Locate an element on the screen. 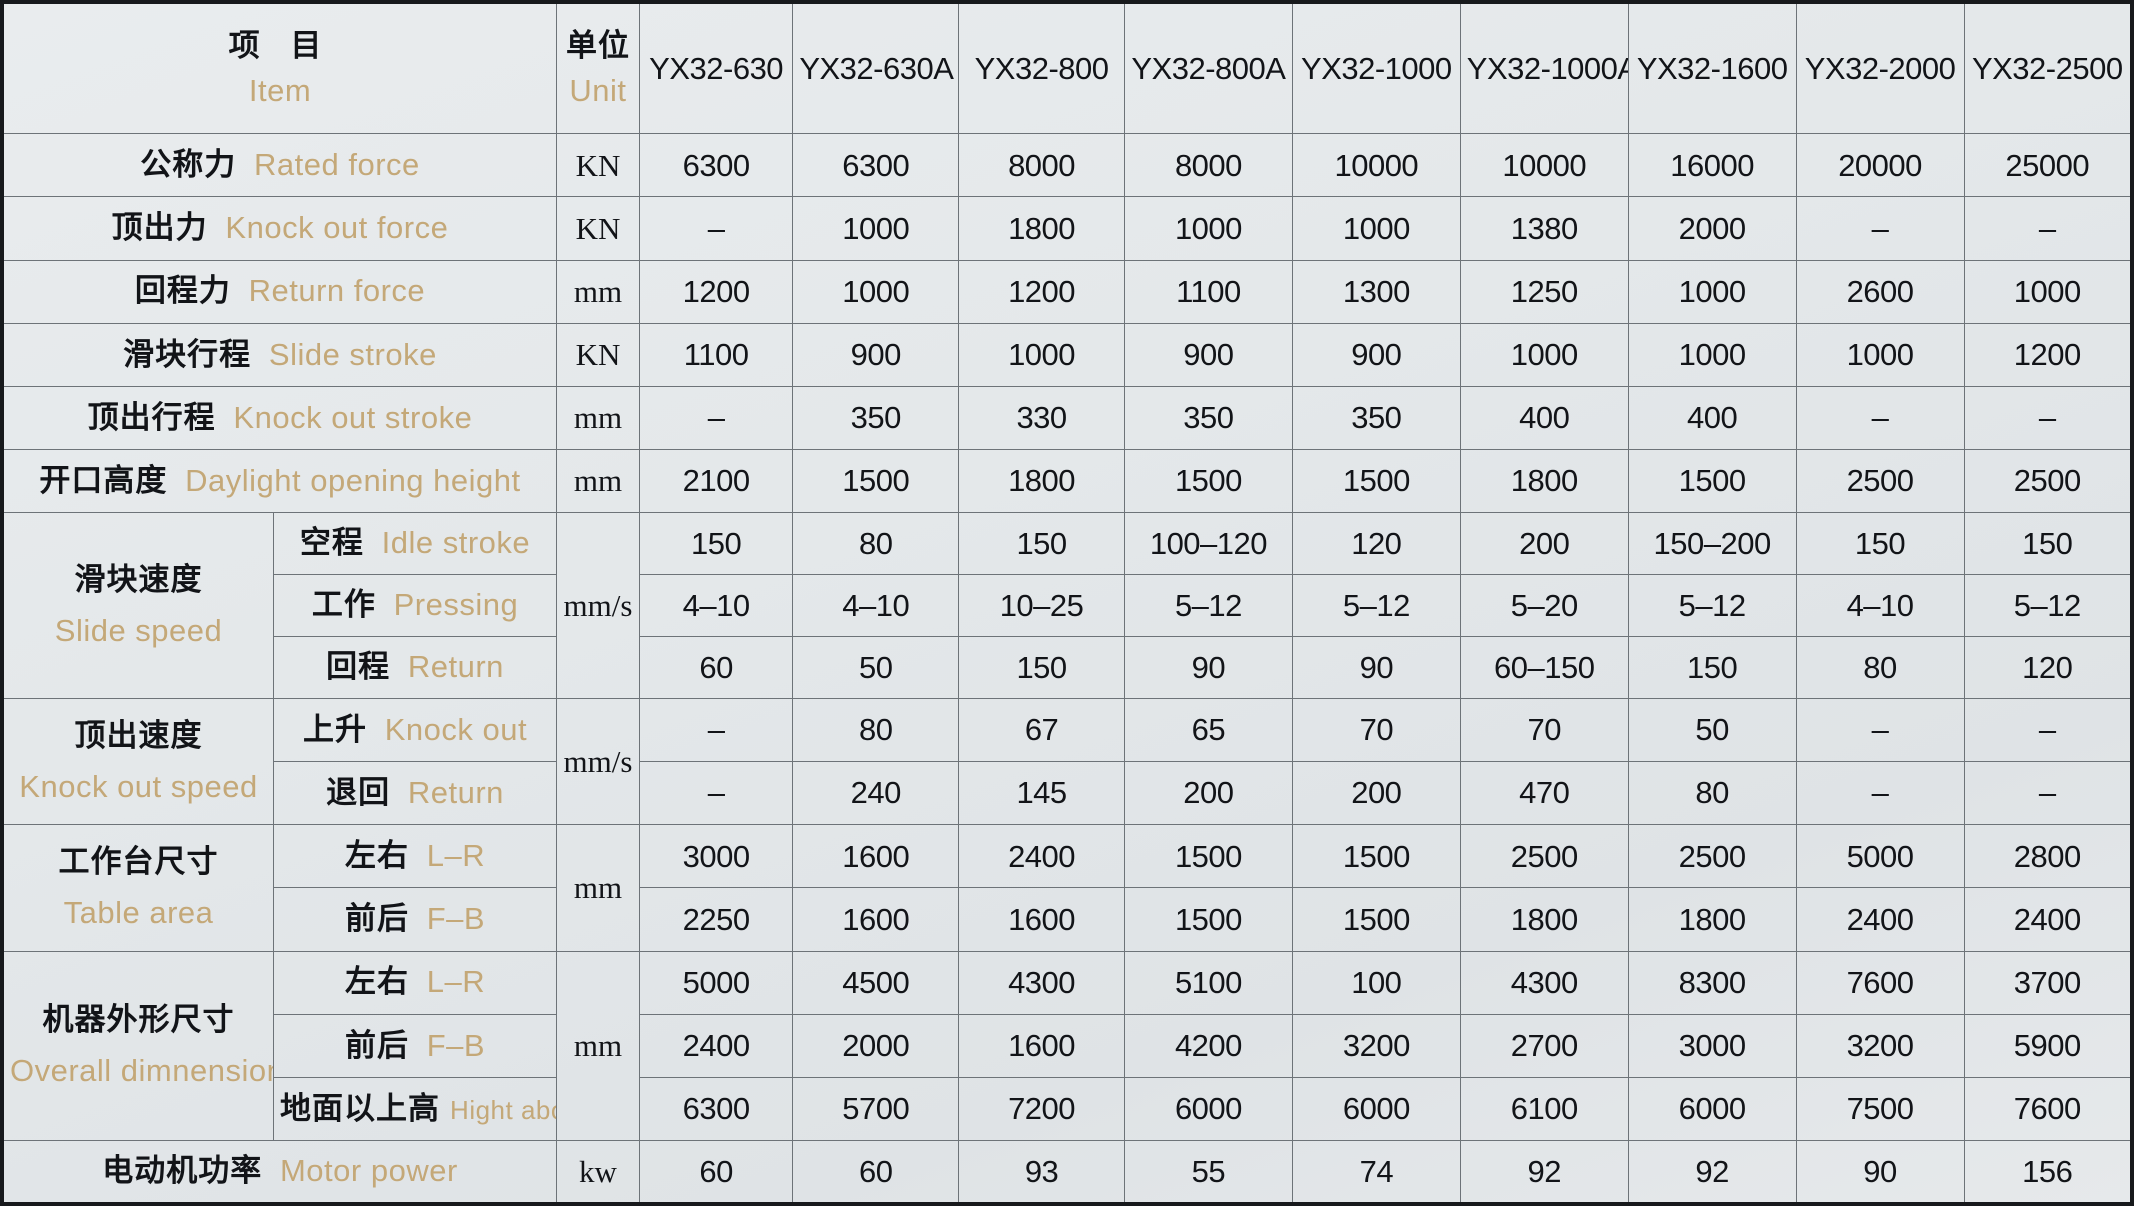 This screenshot has height=1206, width=2134. cell-value: 2100 is located at coordinates (716, 481).